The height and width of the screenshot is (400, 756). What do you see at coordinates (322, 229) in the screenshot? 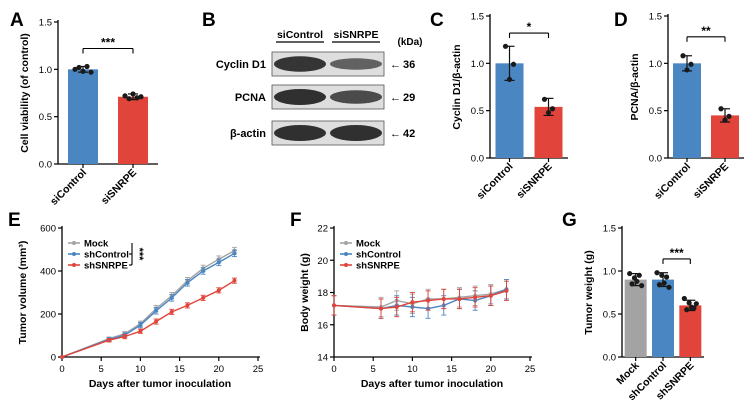
I see `y-tick-label: 22` at bounding box center [322, 229].